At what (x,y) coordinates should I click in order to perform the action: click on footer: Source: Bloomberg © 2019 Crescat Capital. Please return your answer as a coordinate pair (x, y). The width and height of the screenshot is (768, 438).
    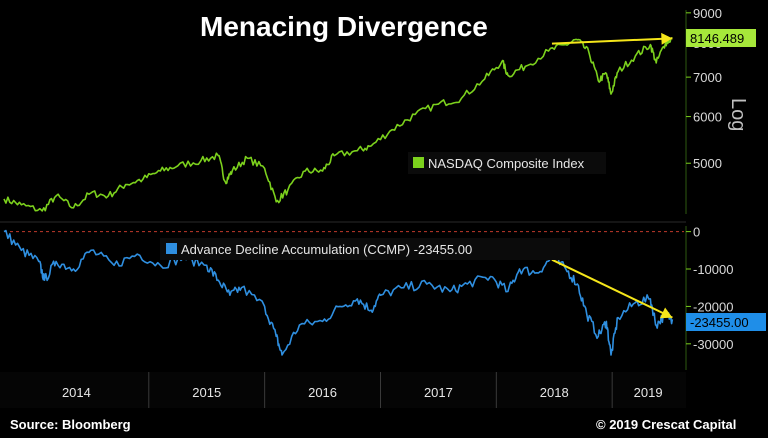
    Looking at the image, I should click on (384, 424).